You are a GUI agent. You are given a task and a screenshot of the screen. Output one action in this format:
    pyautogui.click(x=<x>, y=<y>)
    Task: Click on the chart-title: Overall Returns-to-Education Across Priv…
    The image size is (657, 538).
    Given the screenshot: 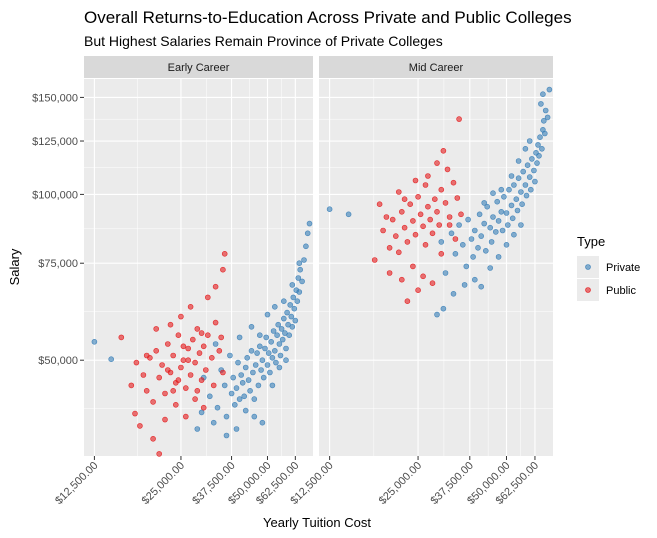 What is the action you would take?
    pyautogui.click(x=328, y=17)
    